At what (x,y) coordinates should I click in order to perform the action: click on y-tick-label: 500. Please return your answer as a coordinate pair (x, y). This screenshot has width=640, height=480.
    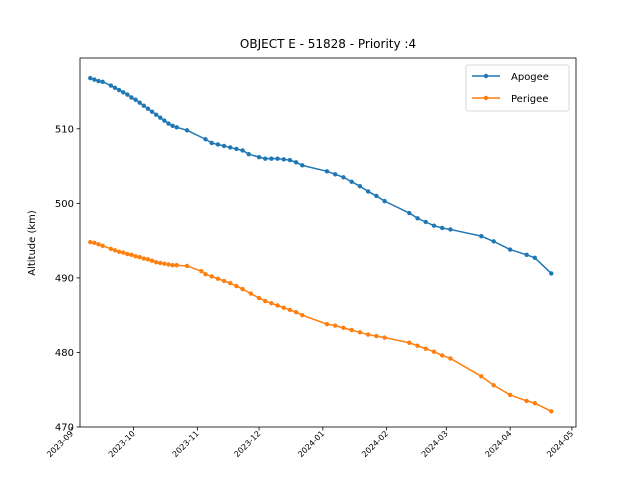
    Looking at the image, I should click on (64, 204).